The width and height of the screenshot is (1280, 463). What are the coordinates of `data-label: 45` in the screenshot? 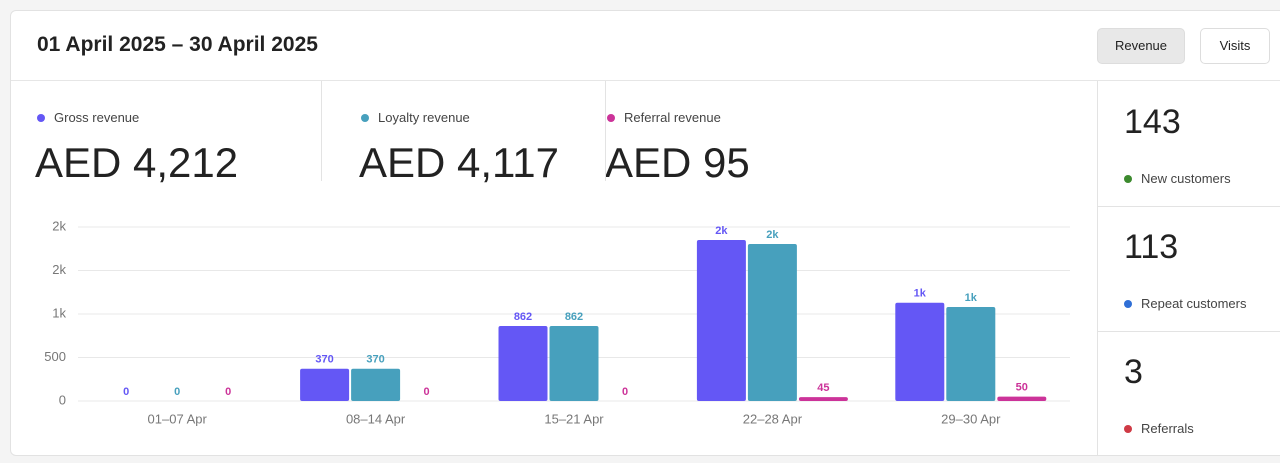 It's located at (823, 388).